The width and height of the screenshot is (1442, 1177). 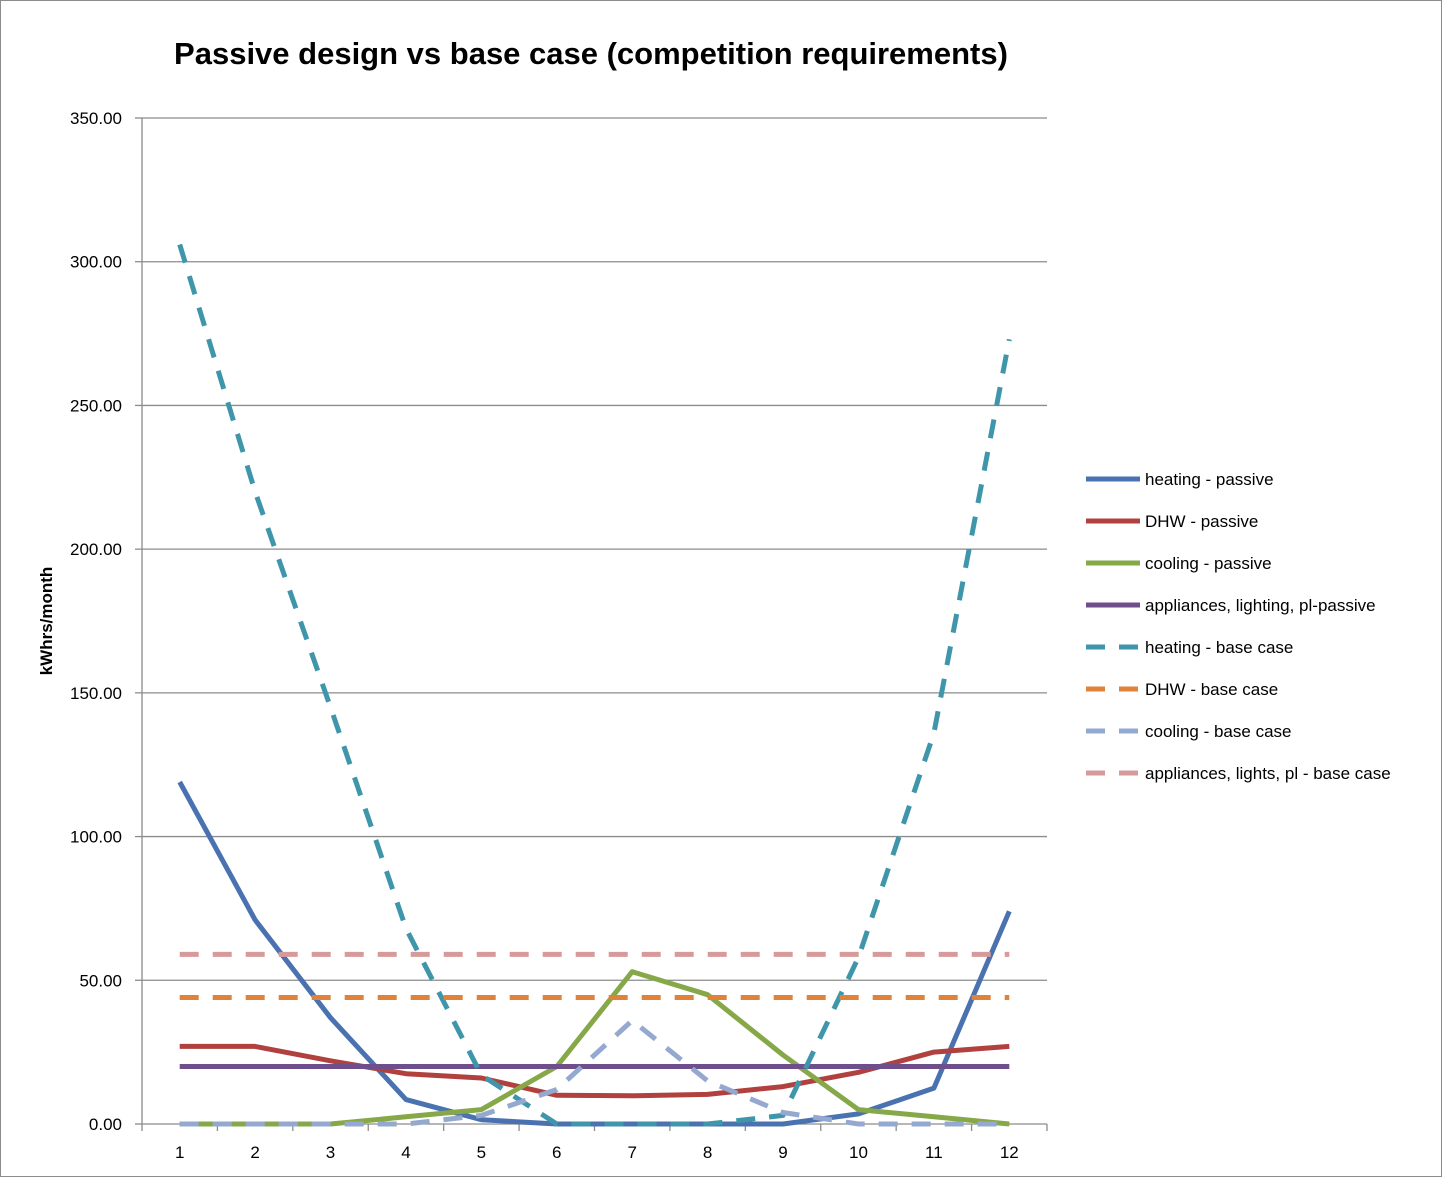 What do you see at coordinates (1211, 689) in the screenshot?
I see `legend-label: DHW - base case` at bounding box center [1211, 689].